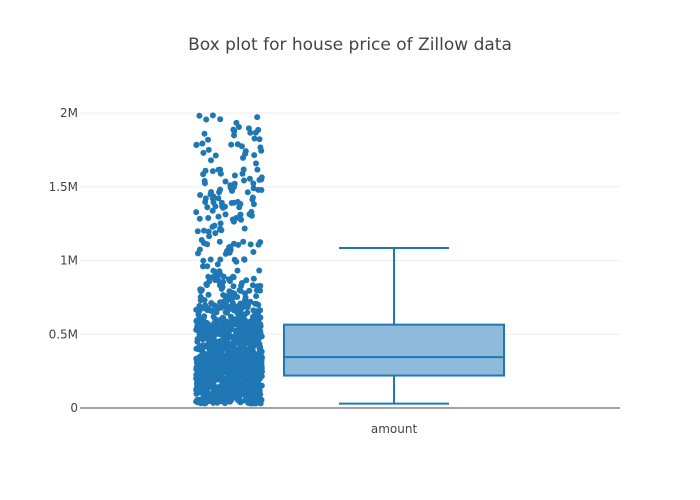 The width and height of the screenshot is (700, 500). I want to click on box-layer, so click(394, 325).